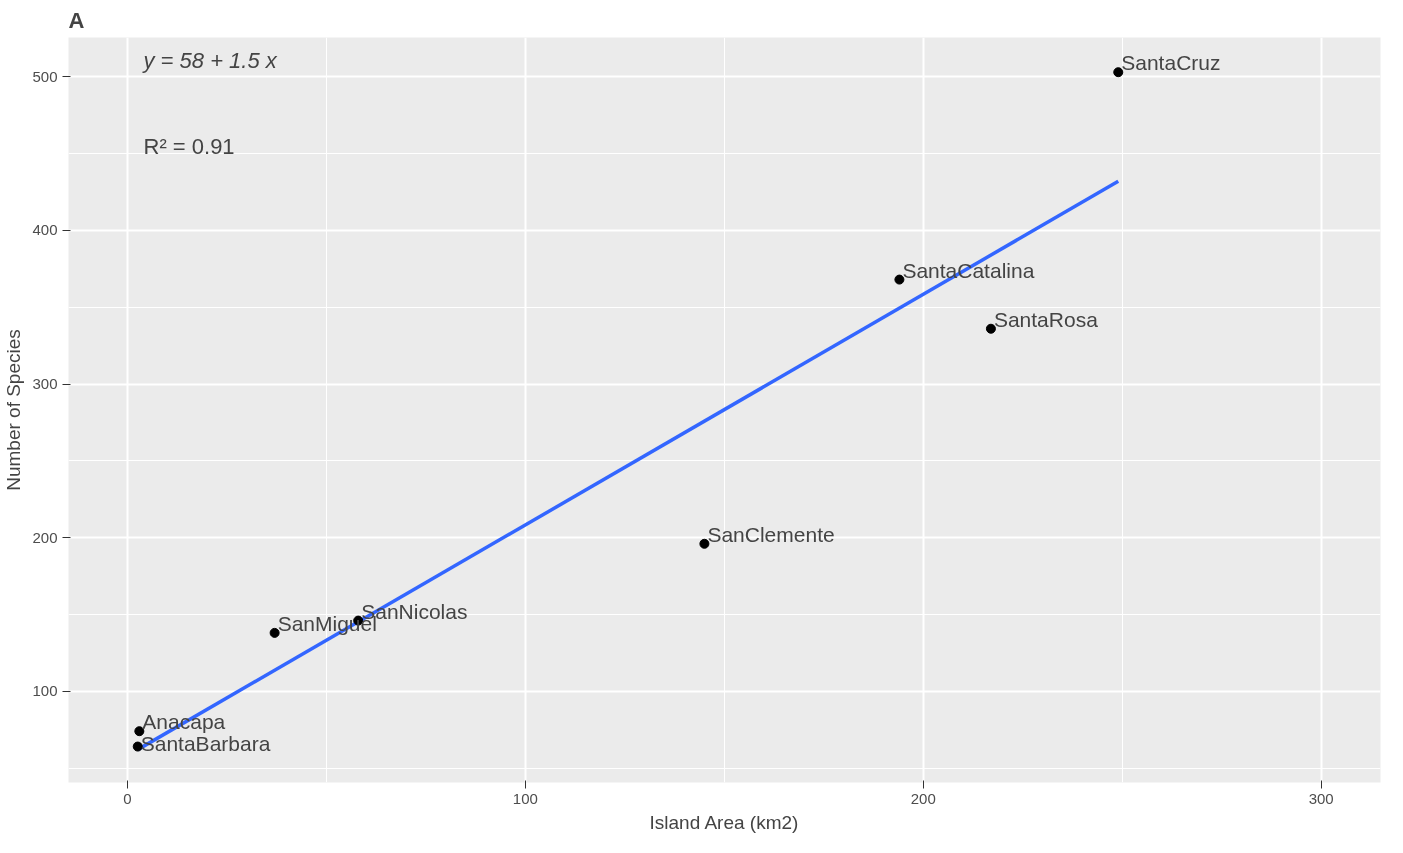 Image resolution: width=1403 pixels, height=853 pixels. I want to click on annotation: R² = 0.91, so click(189, 146).